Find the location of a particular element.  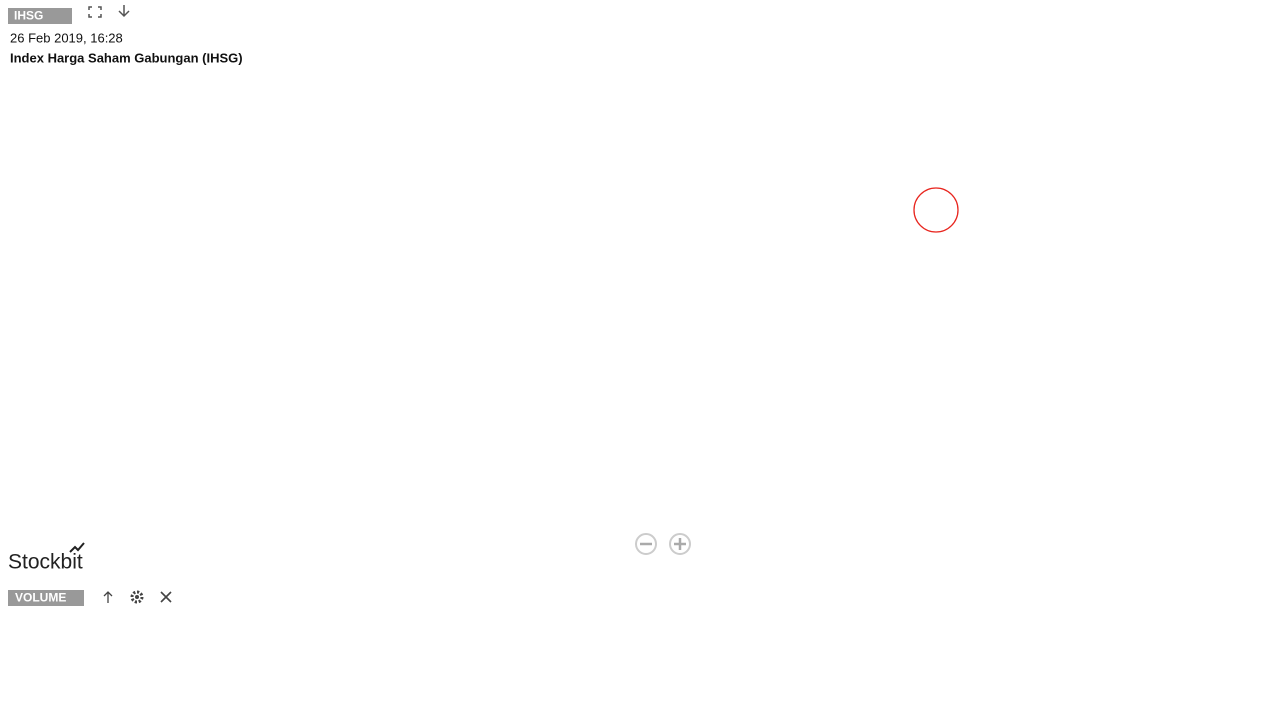

logo-mark is located at coordinates (77, 547).